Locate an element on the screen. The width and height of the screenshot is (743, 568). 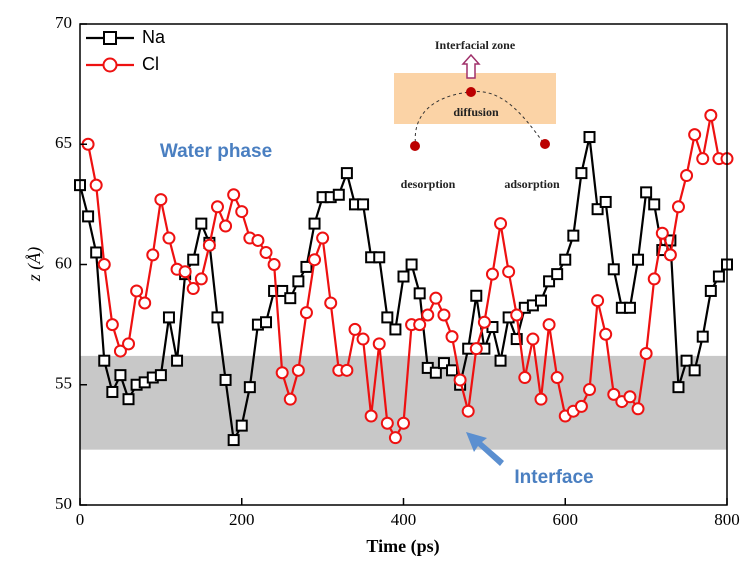
y-tick-label: 60 is located at coordinates (63, 262).